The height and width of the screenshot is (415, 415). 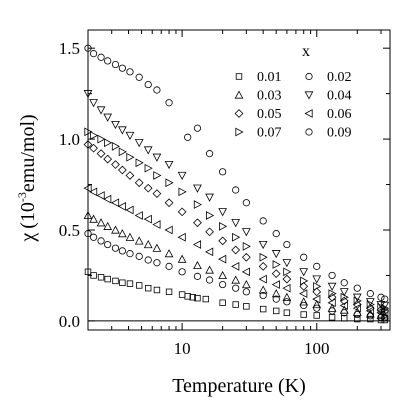 What do you see at coordinates (293, 92) in the screenshot?
I see `legend: x 0.01 0.02 0.03 0.04 0.05 0.06 0.07 0.09` at bounding box center [293, 92].